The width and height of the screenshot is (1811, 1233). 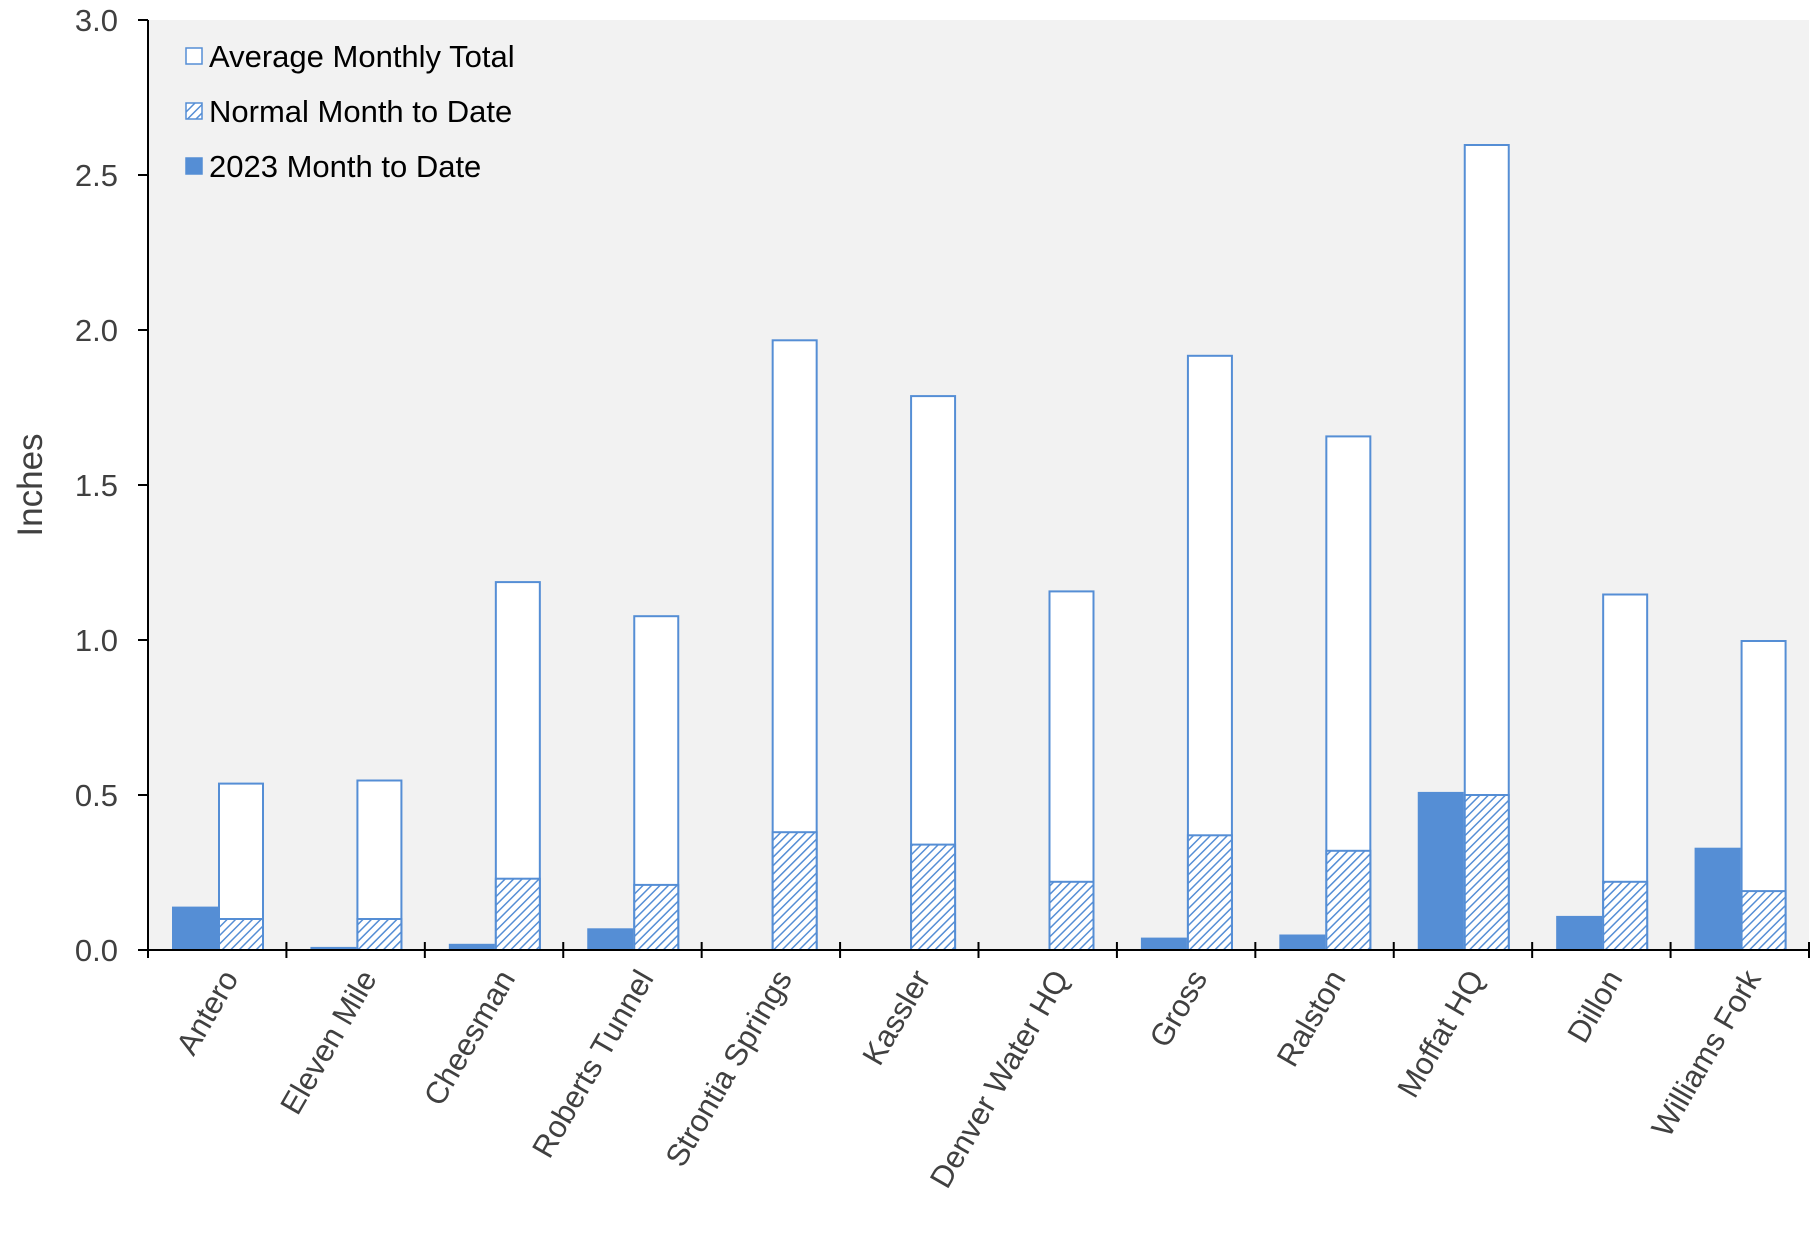 I want to click on legend-label: Average Monthly Total, so click(x=362, y=56).